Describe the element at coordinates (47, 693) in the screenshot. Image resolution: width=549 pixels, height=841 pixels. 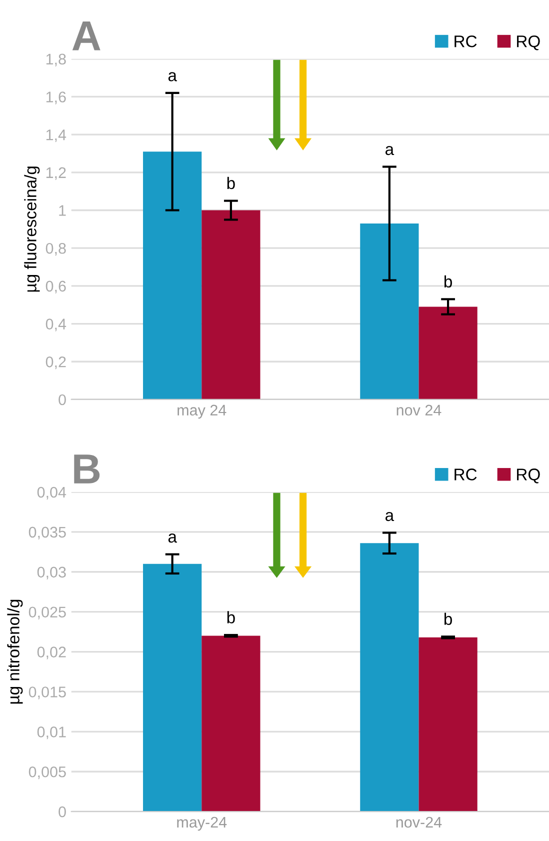
I see `y-tick-label: 0,015` at that location.